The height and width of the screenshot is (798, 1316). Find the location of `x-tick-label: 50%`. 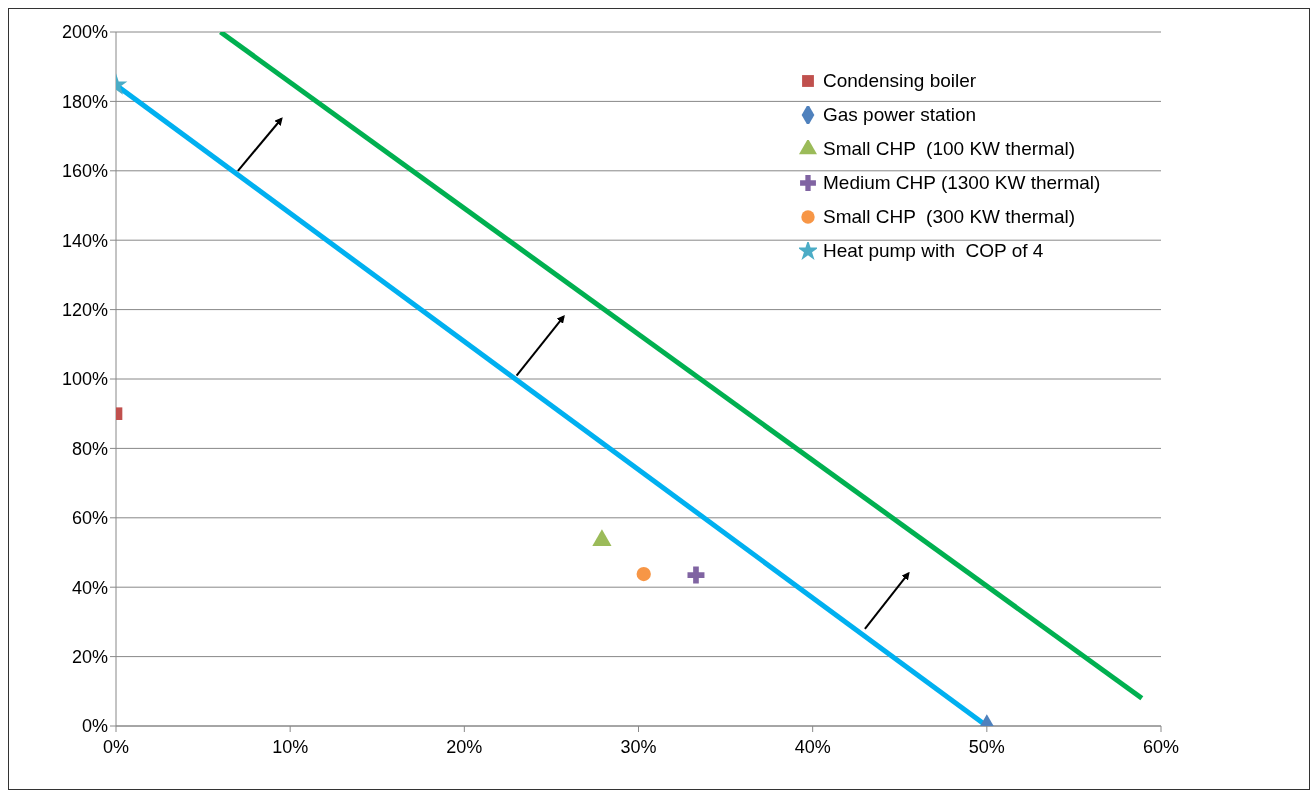

x-tick-label: 50% is located at coordinates (986, 746).